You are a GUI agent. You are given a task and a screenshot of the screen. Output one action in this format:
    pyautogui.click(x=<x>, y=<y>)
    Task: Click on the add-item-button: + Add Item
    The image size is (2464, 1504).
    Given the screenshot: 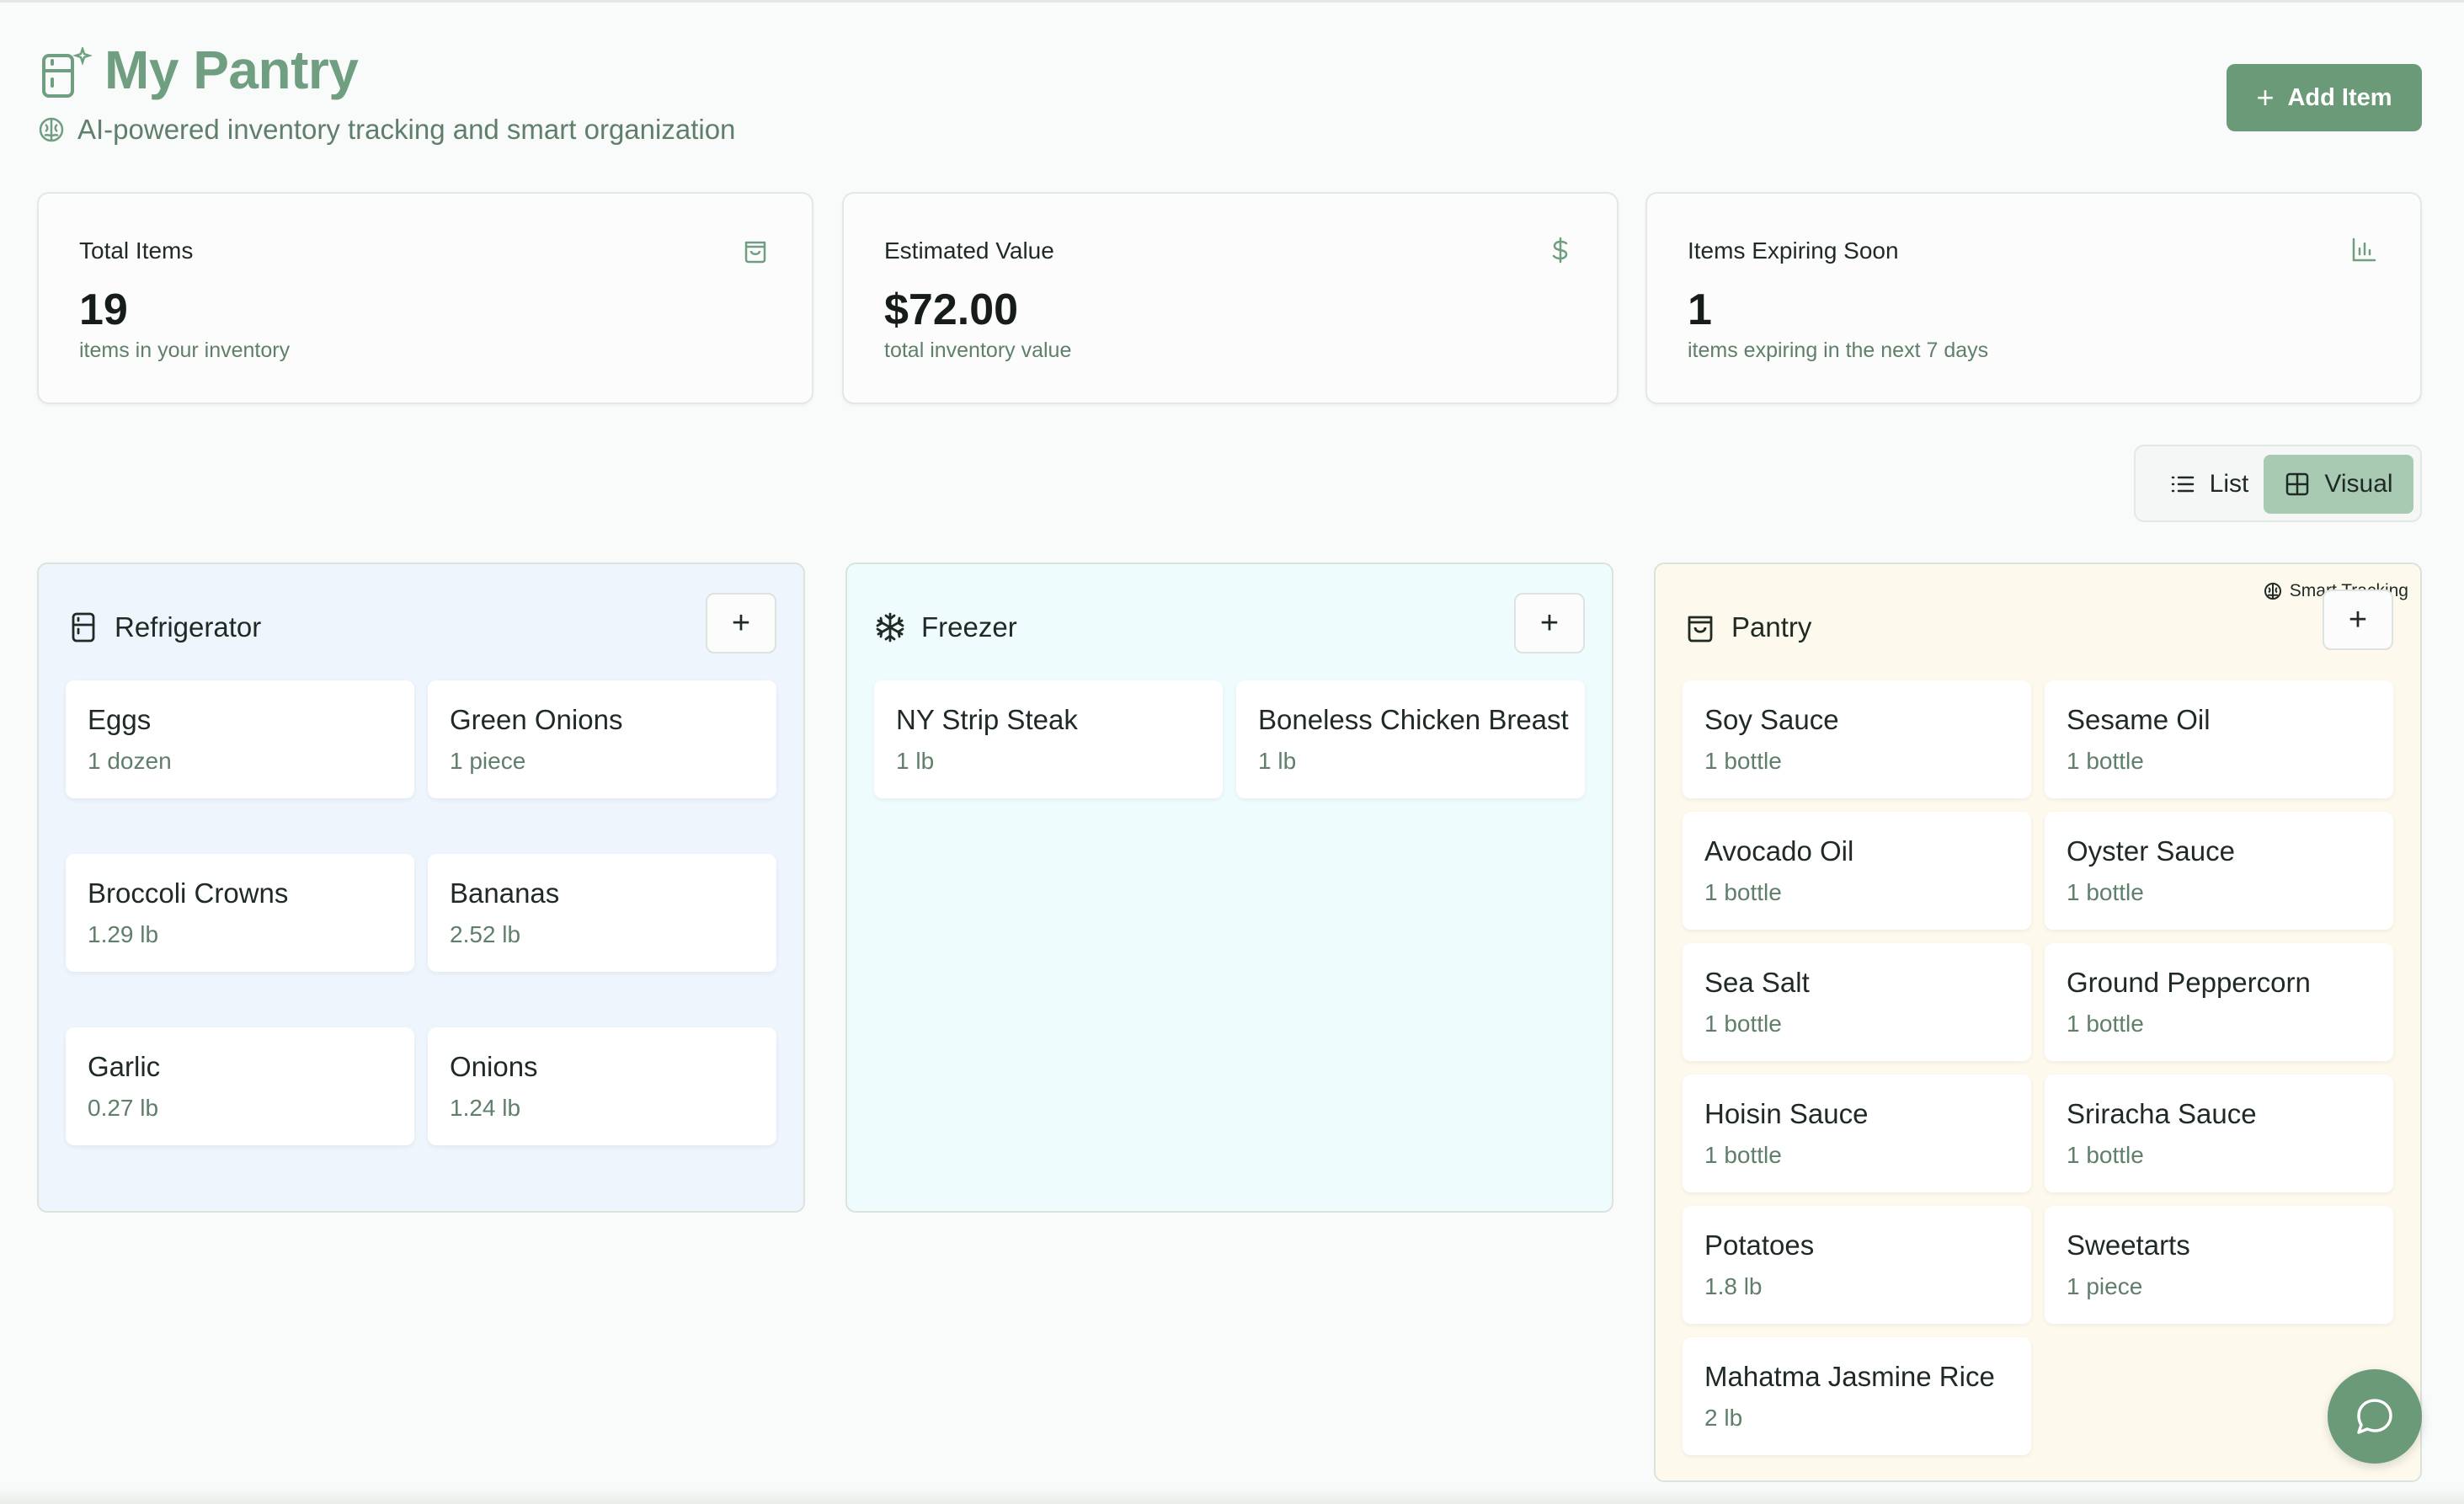 What is the action you would take?
    pyautogui.click(x=2324, y=97)
    